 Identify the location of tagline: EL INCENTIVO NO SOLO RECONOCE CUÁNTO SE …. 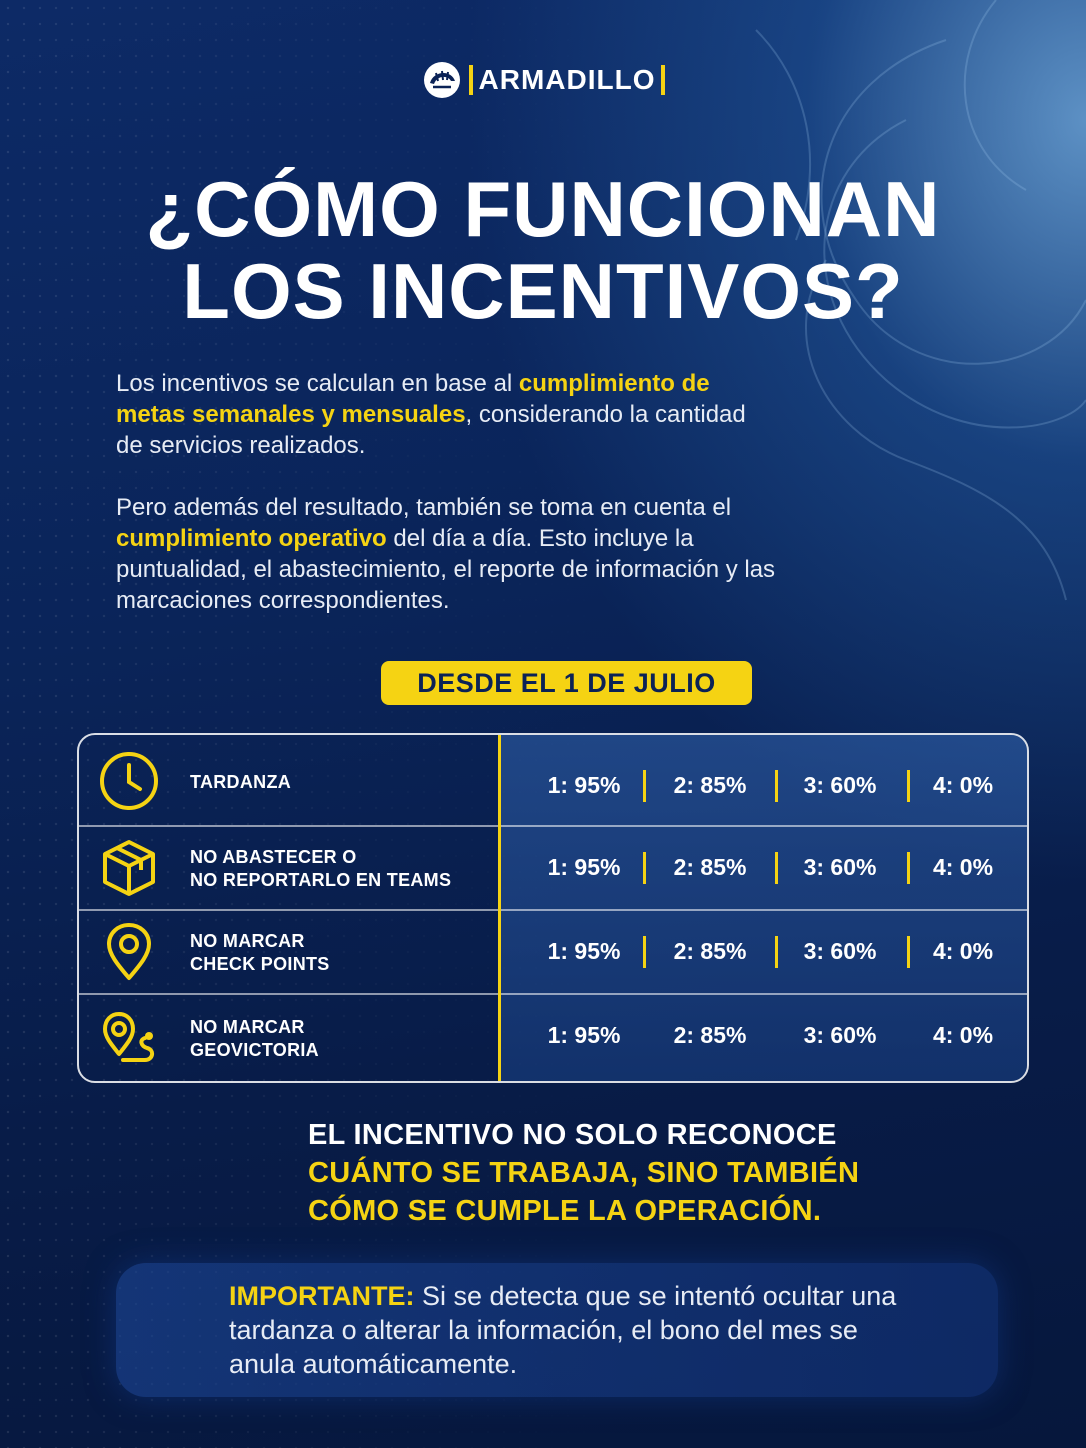
(628, 1173).